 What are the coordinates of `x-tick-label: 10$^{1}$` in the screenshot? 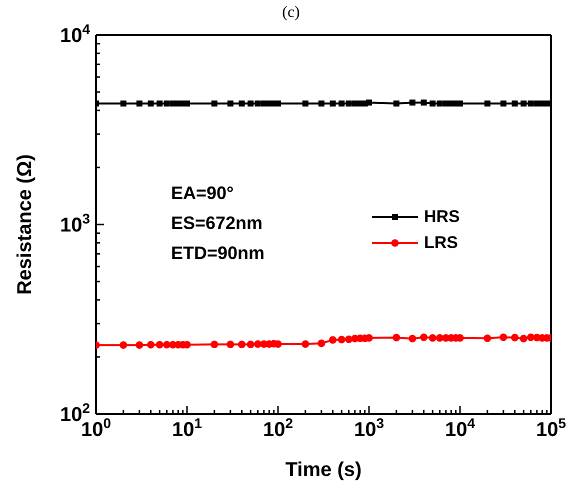 It's located at (187, 428).